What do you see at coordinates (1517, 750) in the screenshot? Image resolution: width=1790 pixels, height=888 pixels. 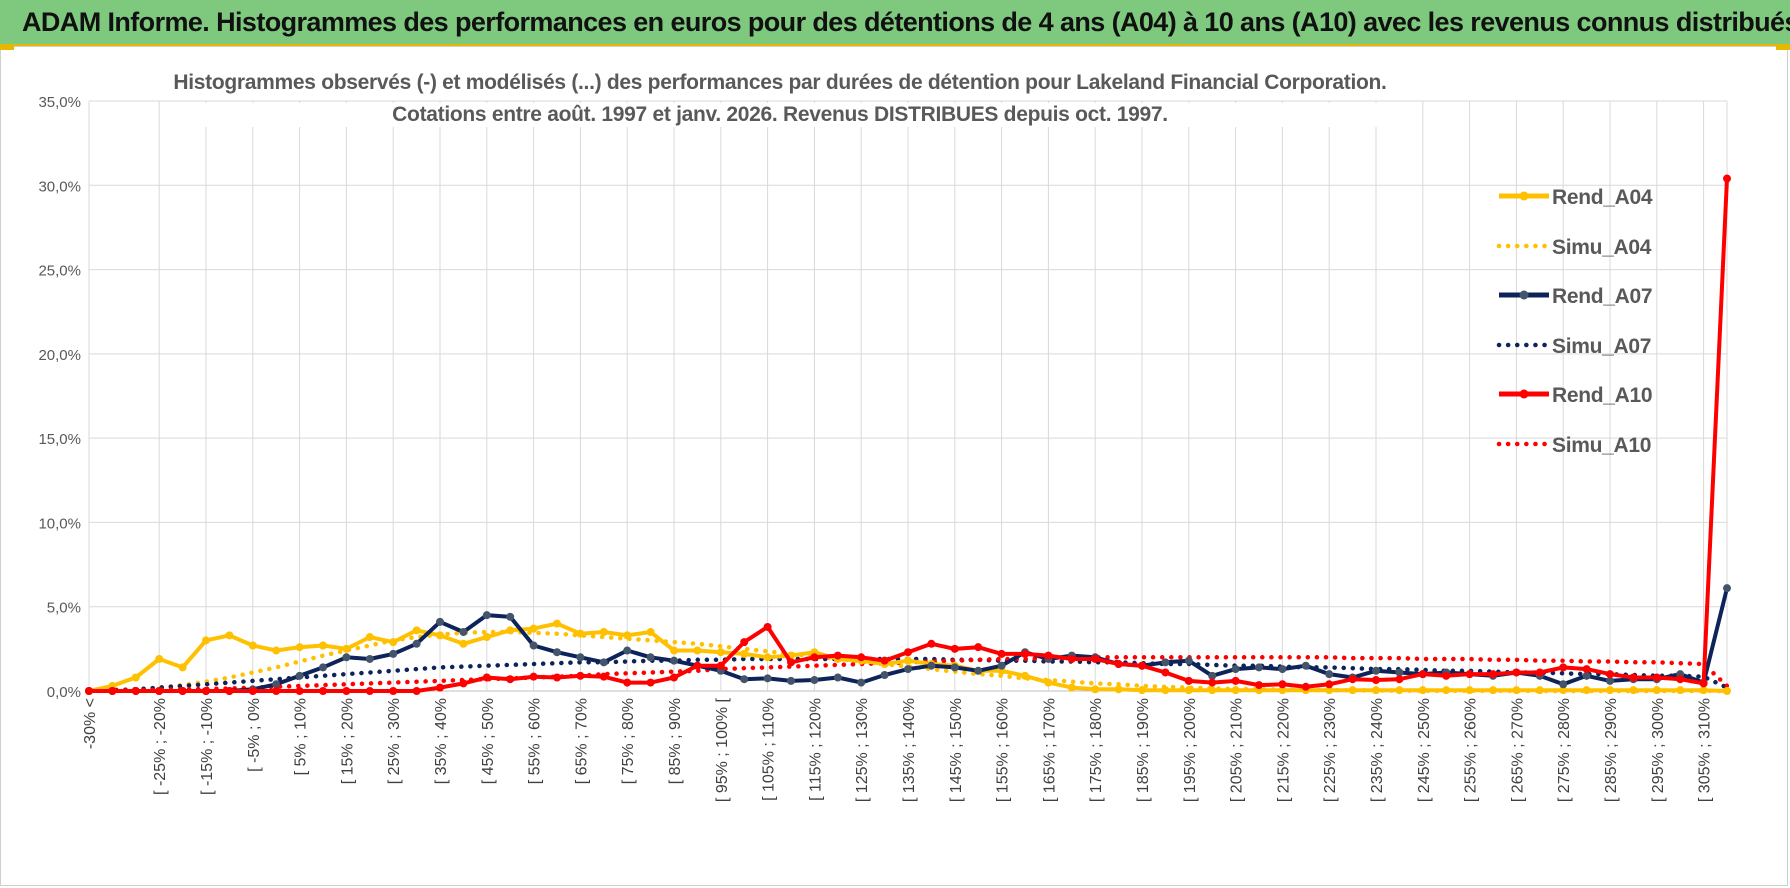 I see `x-tick-label: [ 265% ; 270%` at bounding box center [1517, 750].